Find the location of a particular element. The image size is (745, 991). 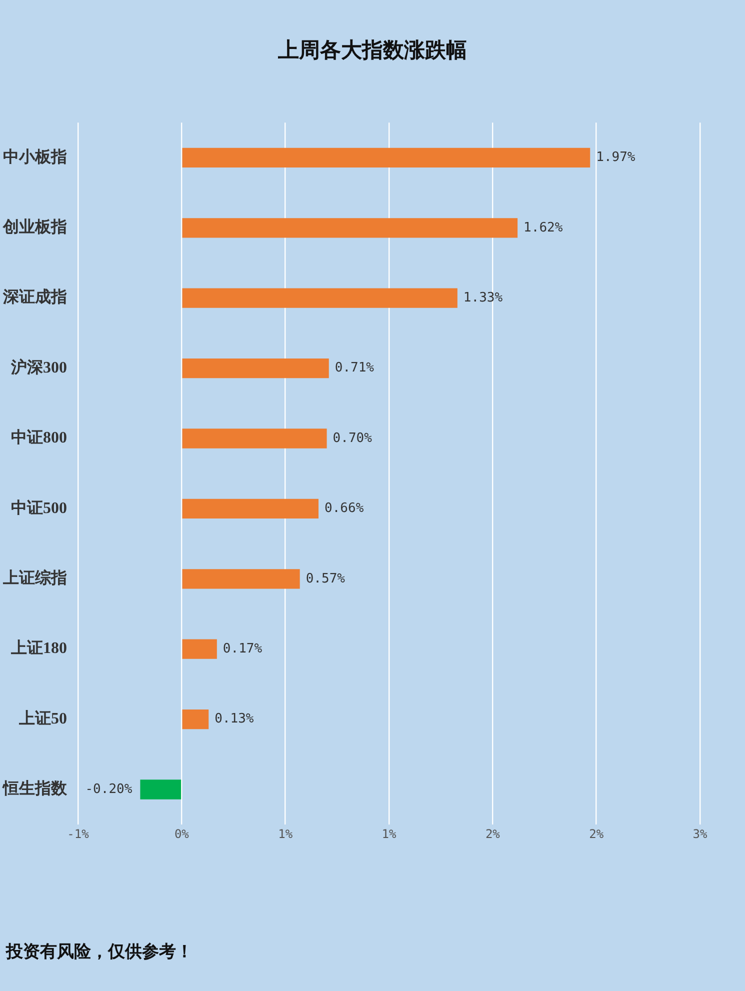

data-label: 0.57% is located at coordinates (326, 578).